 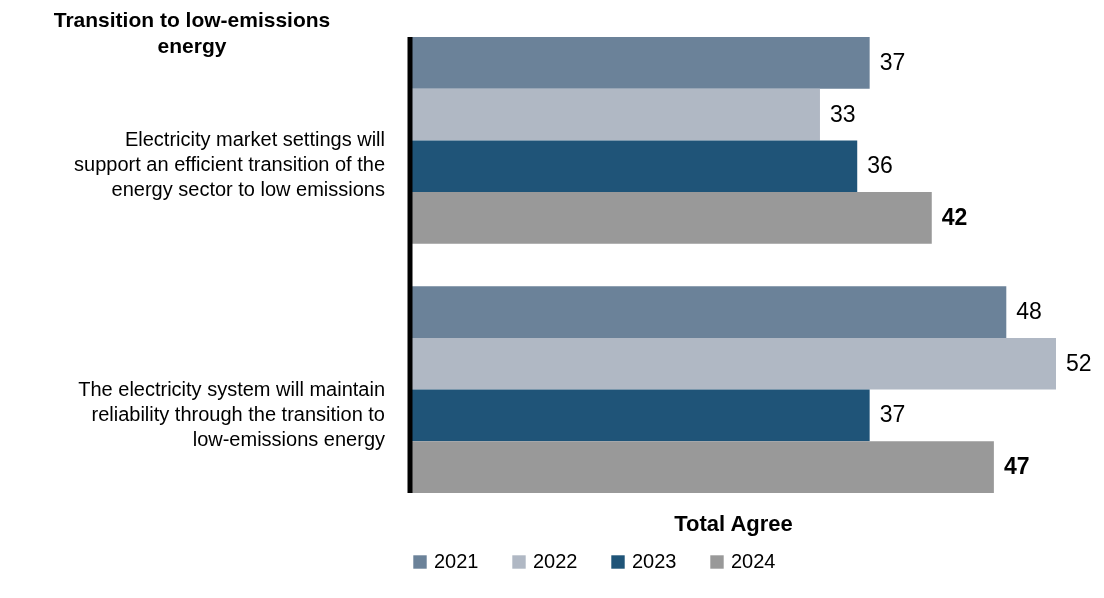 What do you see at coordinates (733, 523) in the screenshot?
I see `x-axis-title: Total Agree` at bounding box center [733, 523].